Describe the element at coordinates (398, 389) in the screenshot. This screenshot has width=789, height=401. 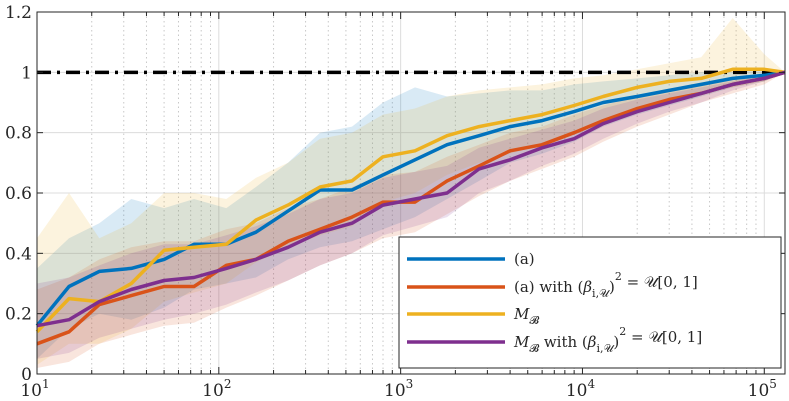
I see `x-tick-label: 10³` at that location.